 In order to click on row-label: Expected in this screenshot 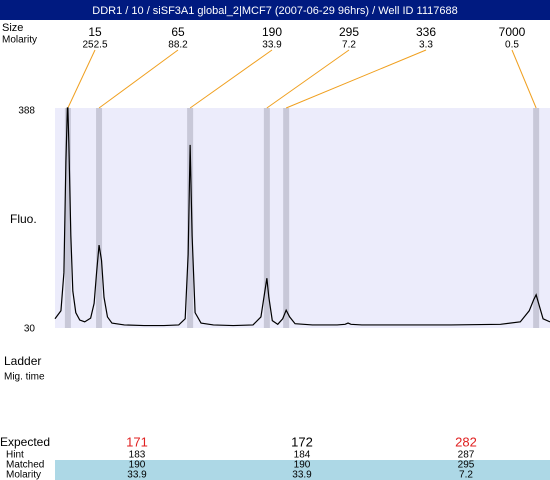, I will do `click(25, 442)`.